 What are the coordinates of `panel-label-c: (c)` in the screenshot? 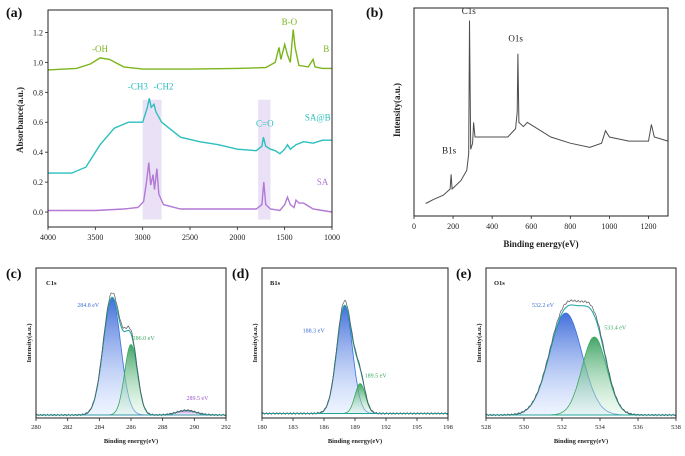 It's located at (14, 274).